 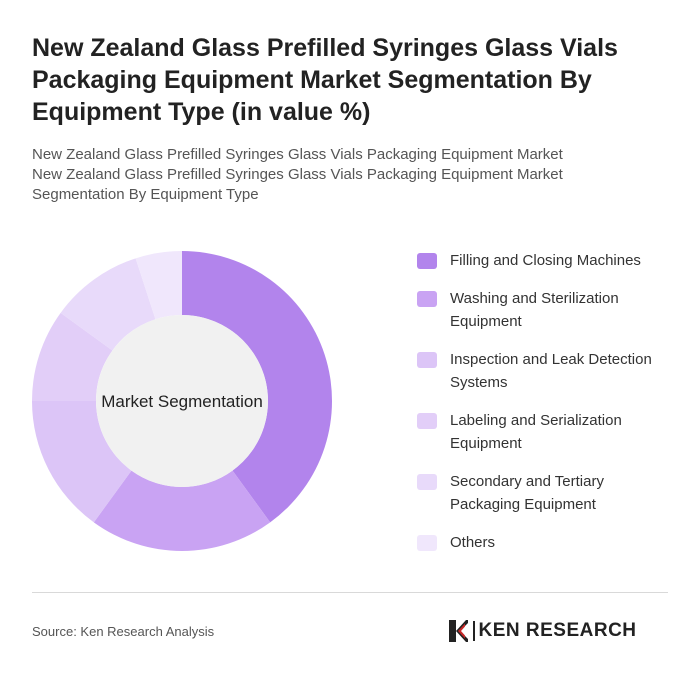 What do you see at coordinates (350, 592) in the screenshot?
I see `footer-divider` at bounding box center [350, 592].